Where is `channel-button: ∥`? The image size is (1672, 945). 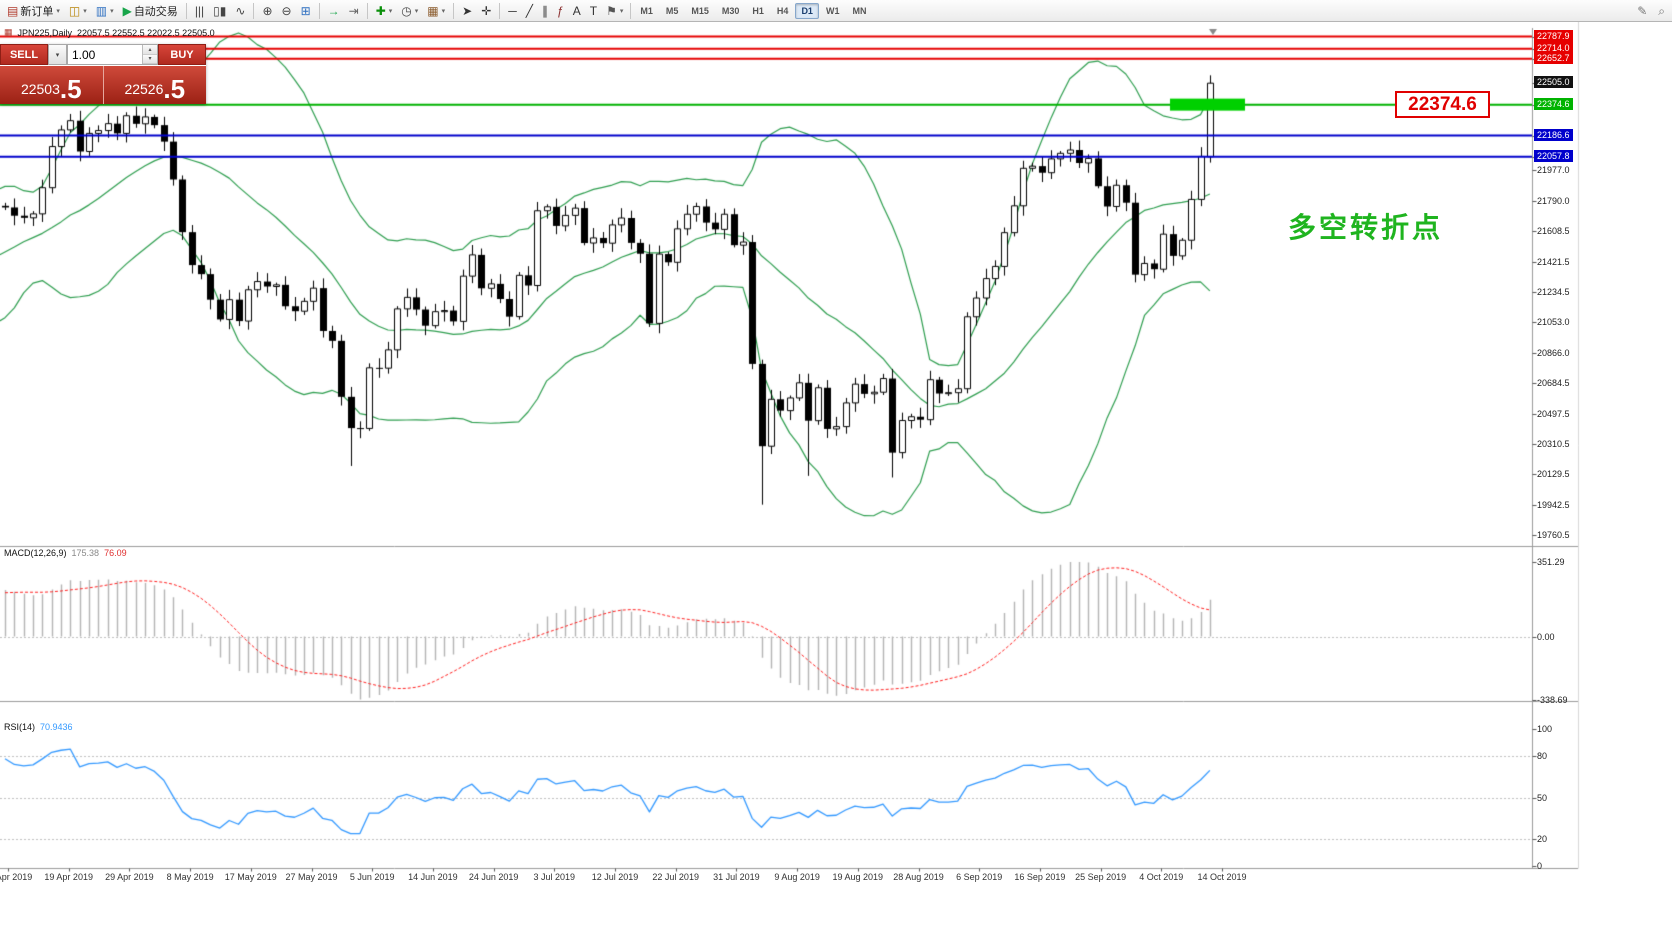
channel-button: ∥ is located at coordinates (545, 11).